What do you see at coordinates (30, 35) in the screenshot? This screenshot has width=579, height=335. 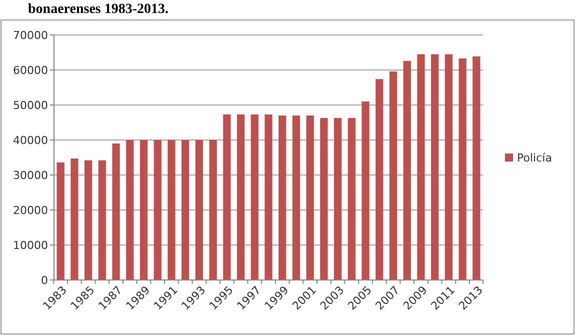 I see `y-tick-label: 70000` at bounding box center [30, 35].